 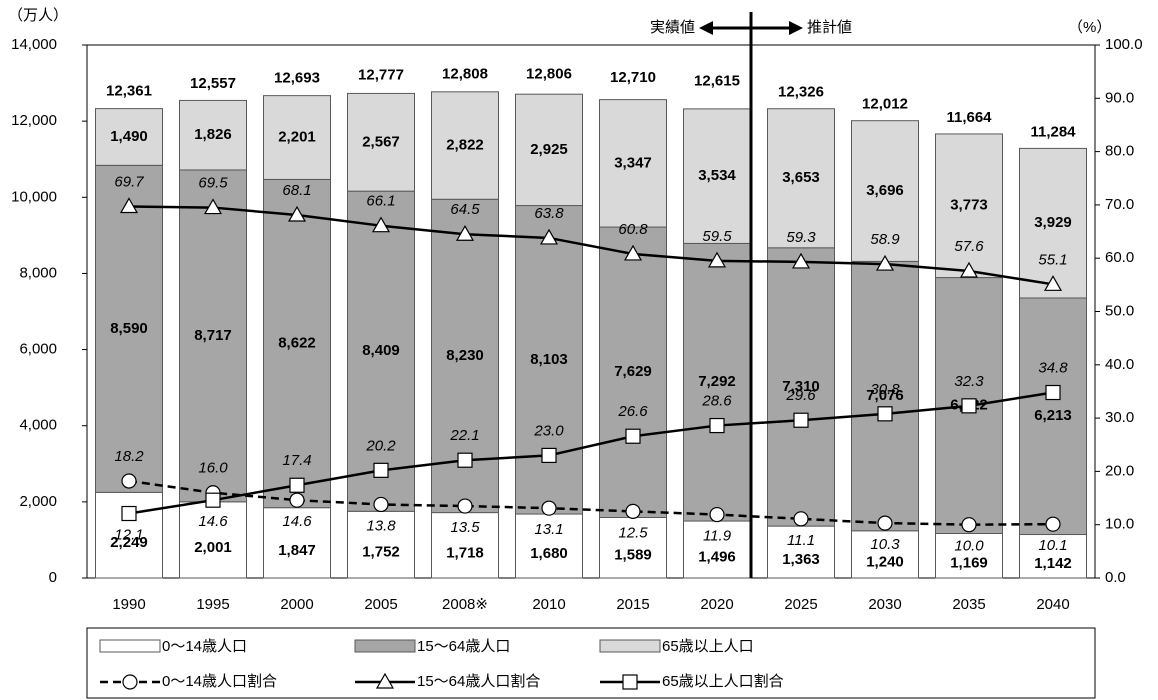 What do you see at coordinates (213, 547) in the screenshot?
I see `bar-value-label: 2,001` at bounding box center [213, 547].